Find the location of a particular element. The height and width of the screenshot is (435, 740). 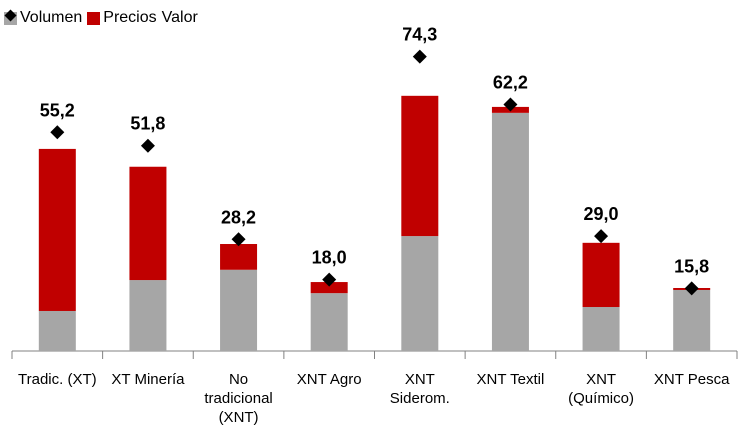

x-tick-label: XNT Agro is located at coordinates (329, 379).